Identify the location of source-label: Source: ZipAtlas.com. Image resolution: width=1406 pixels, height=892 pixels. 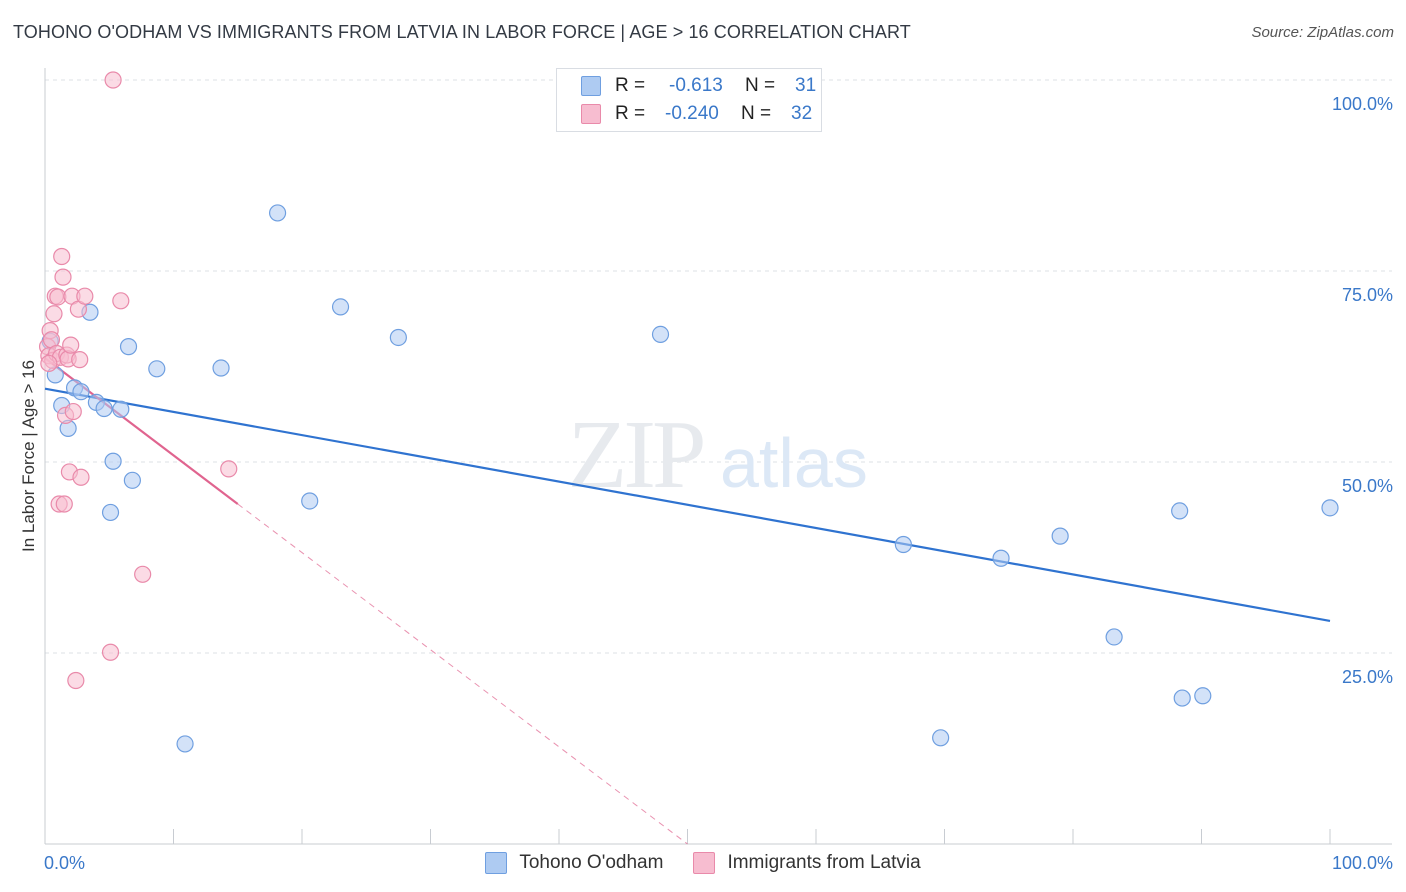
(1322, 32).